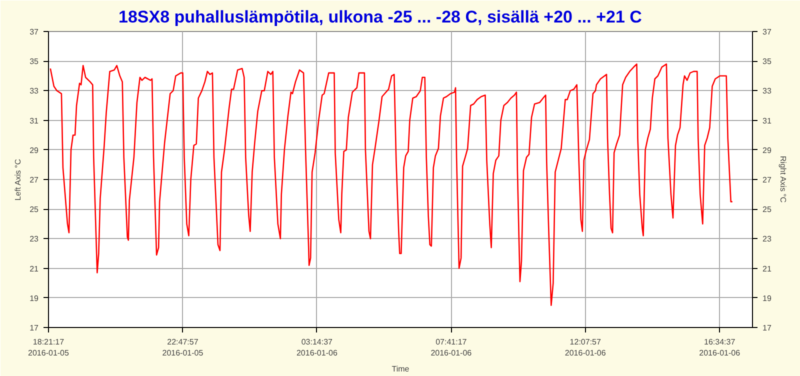  What do you see at coordinates (35, 180) in the screenshot?
I see `y-tick-label: 27` at bounding box center [35, 180].